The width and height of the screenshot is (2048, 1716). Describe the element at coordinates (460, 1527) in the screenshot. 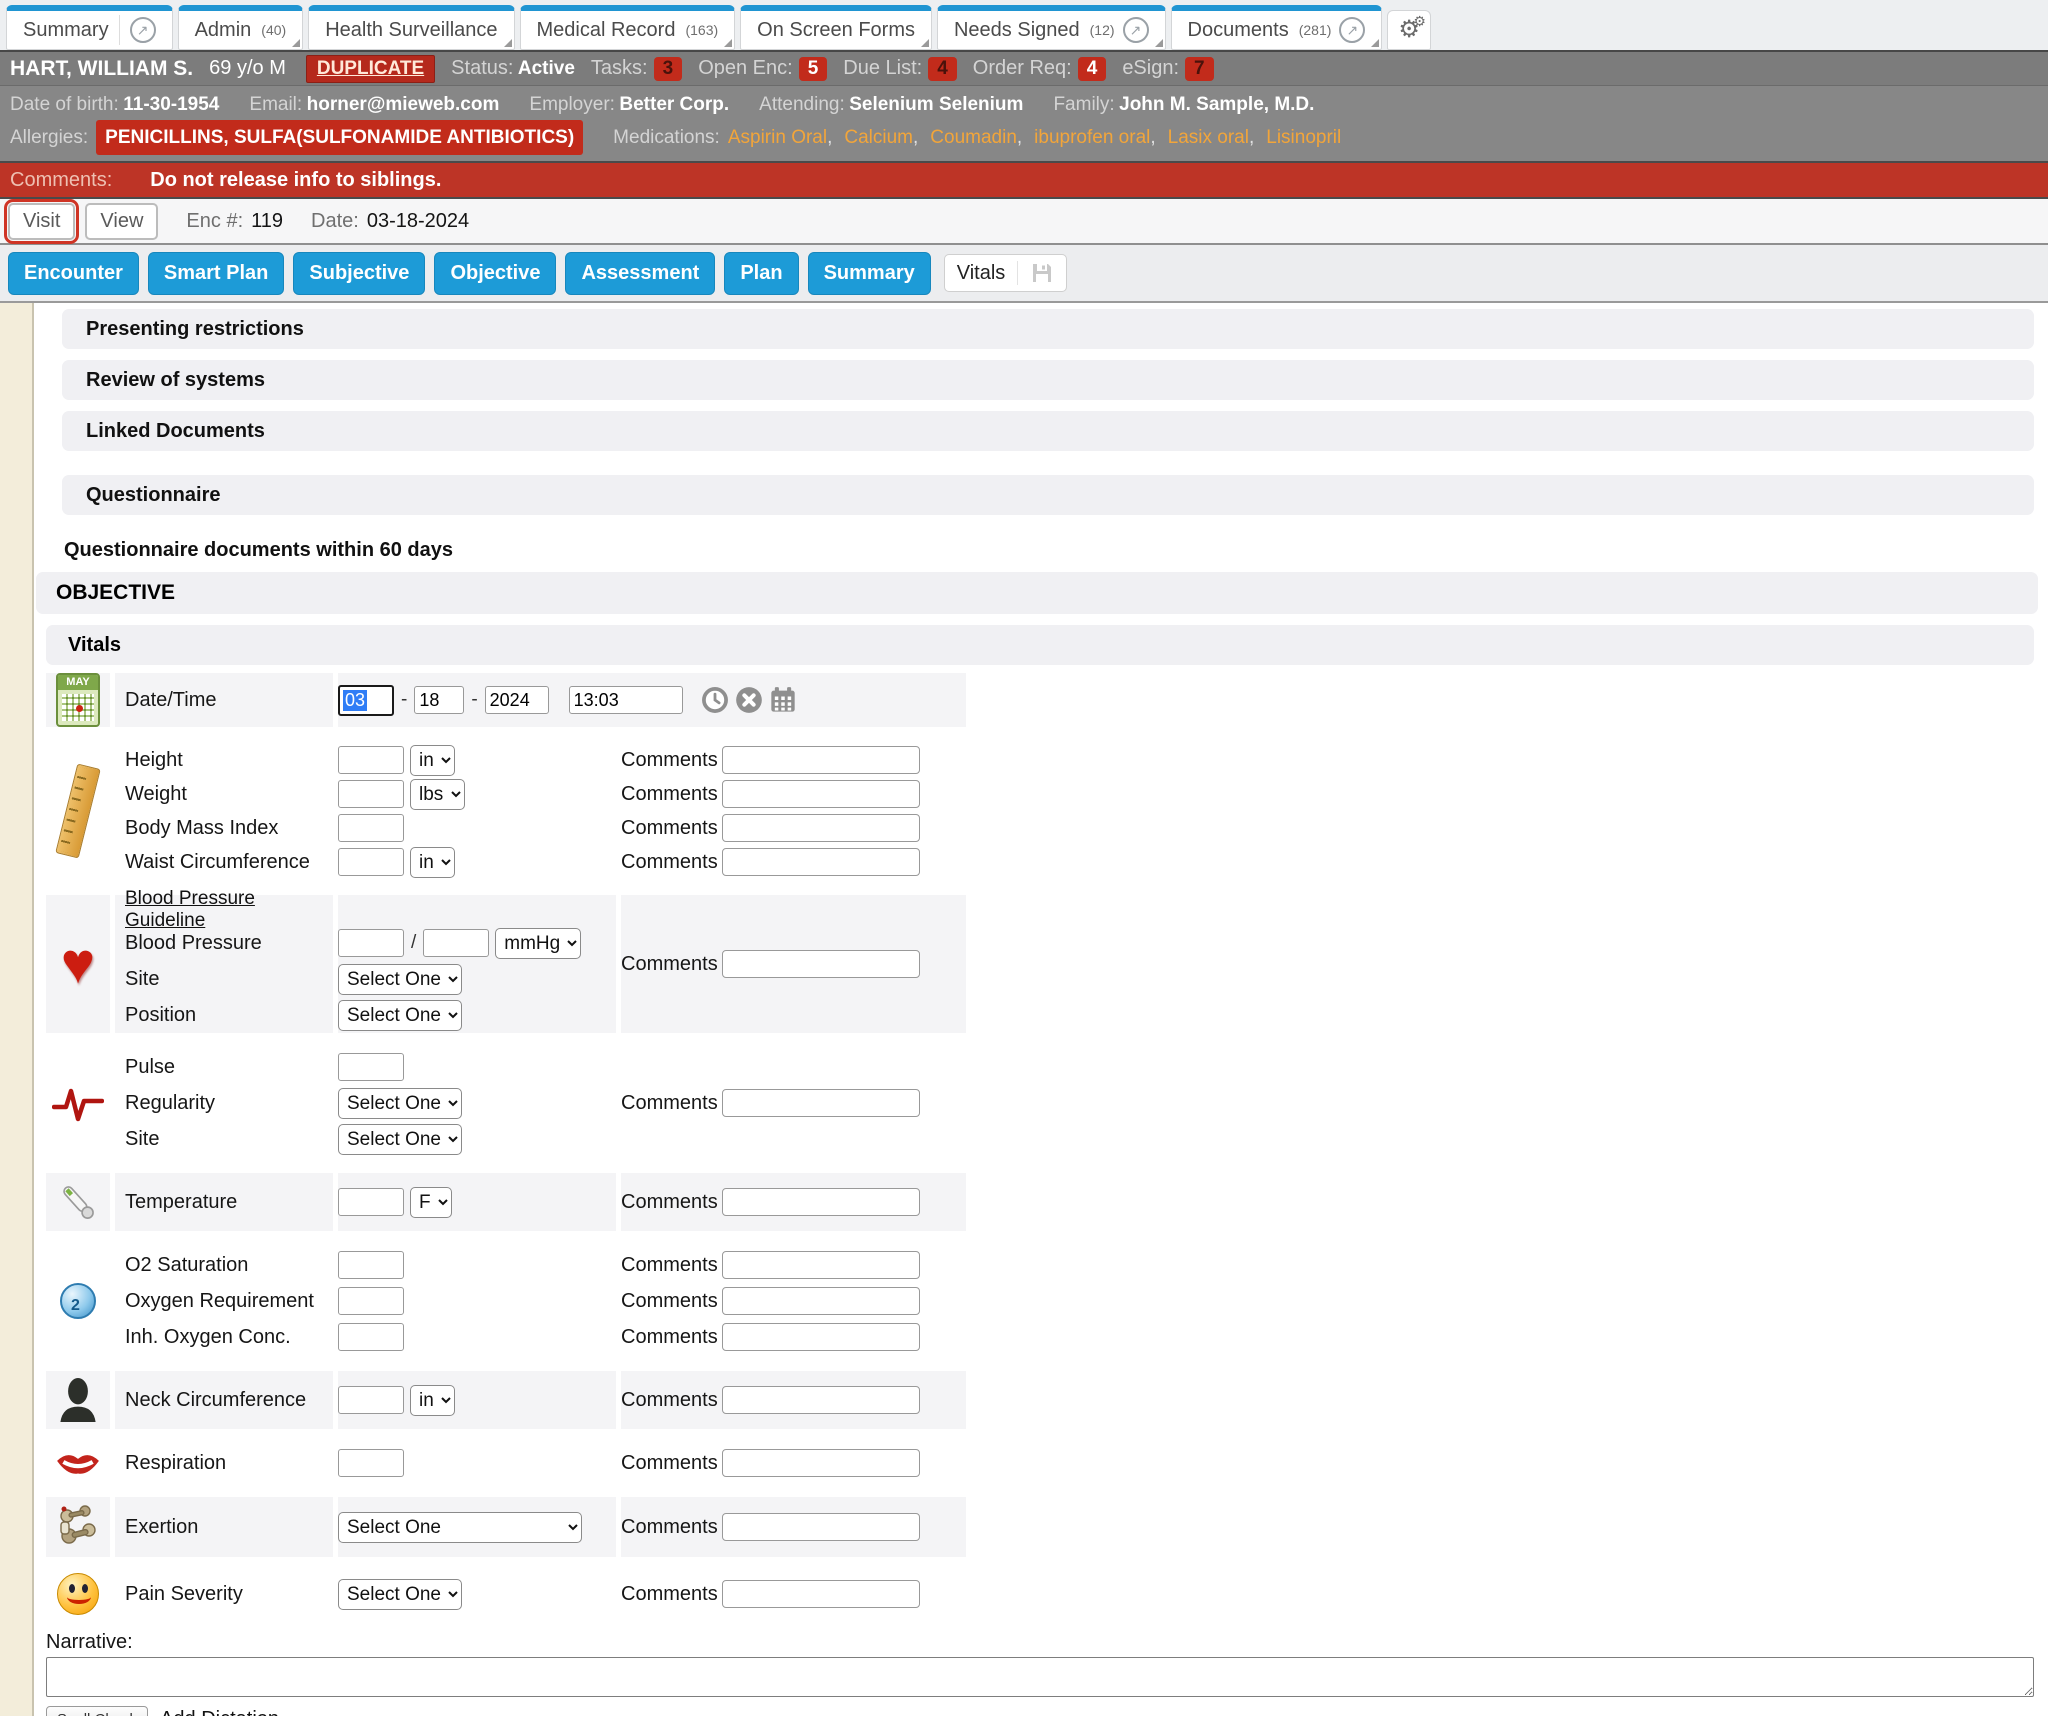

I see `exertion-select: Select One` at that location.